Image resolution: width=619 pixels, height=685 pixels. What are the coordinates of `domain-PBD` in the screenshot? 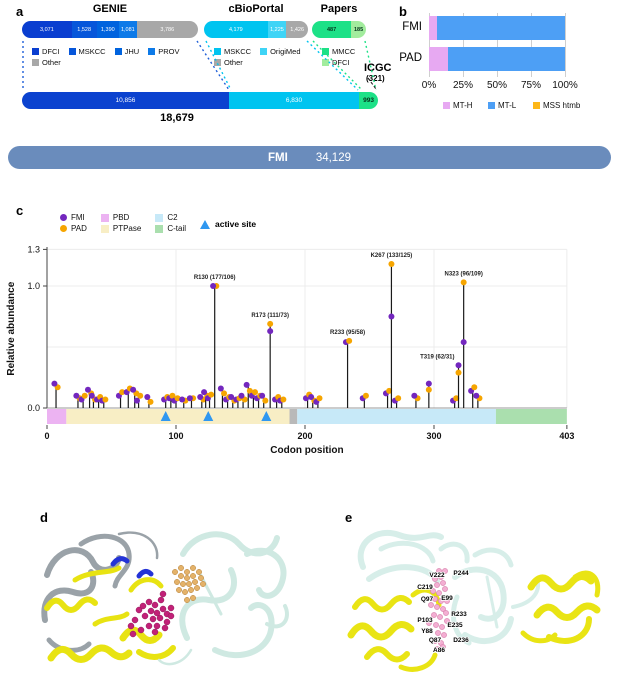 It's located at (57, 416).